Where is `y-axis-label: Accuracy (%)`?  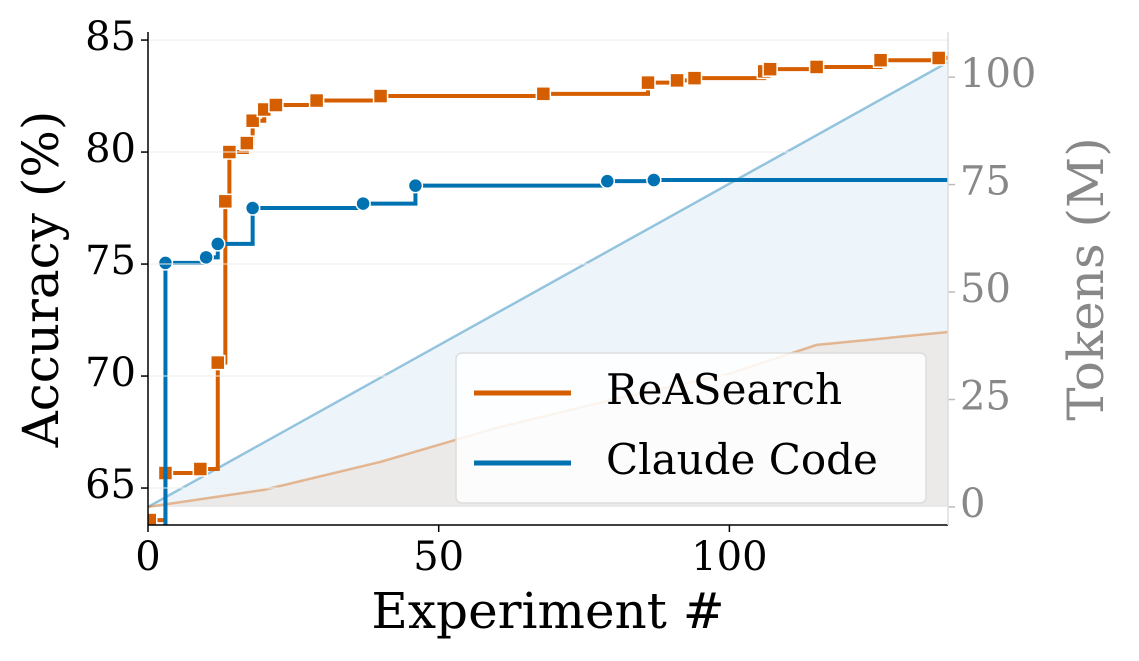
y-axis-label: Accuracy (%) is located at coordinates (41, 280).